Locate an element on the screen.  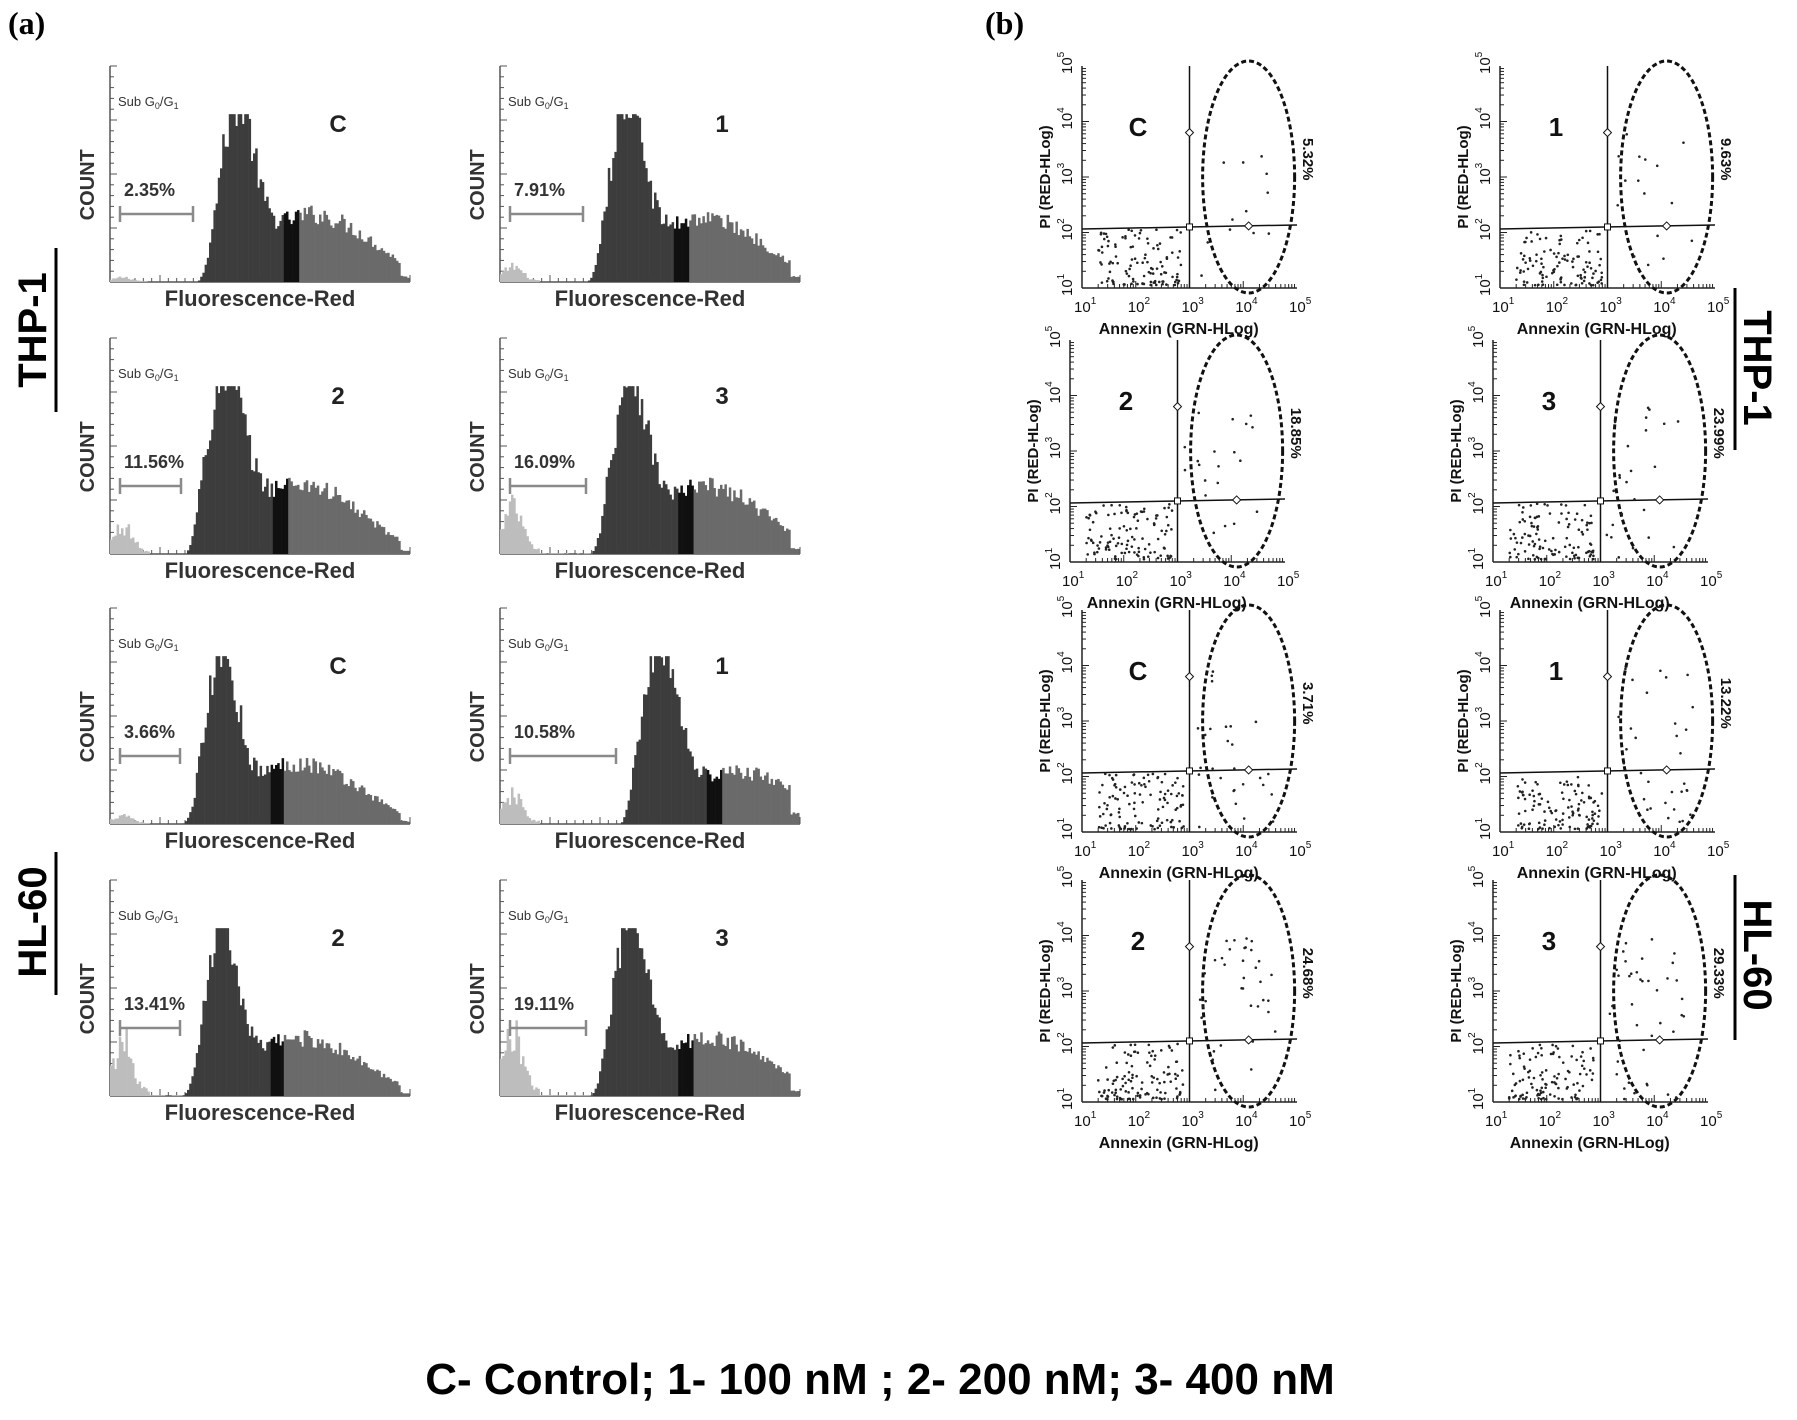
scatter-x-ticklabel: 10³ is located at coordinates (1604, 1120).